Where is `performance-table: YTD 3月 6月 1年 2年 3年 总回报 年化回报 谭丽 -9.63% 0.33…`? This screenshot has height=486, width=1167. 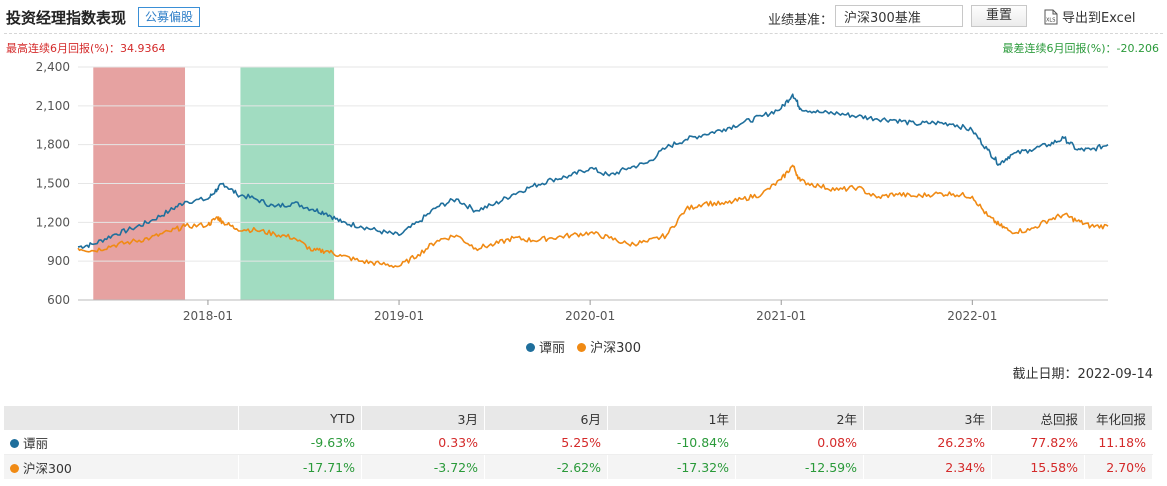
performance-table: YTD 3月 6月 1年 2年 3年 总回报 年化回报 谭丽 -9.63% 0.33… is located at coordinates (578, 442).